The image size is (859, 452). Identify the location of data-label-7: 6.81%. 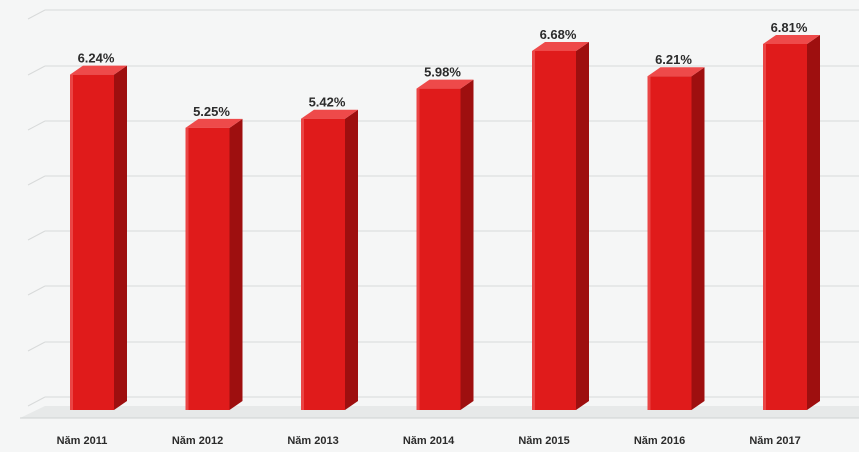
(789, 27).